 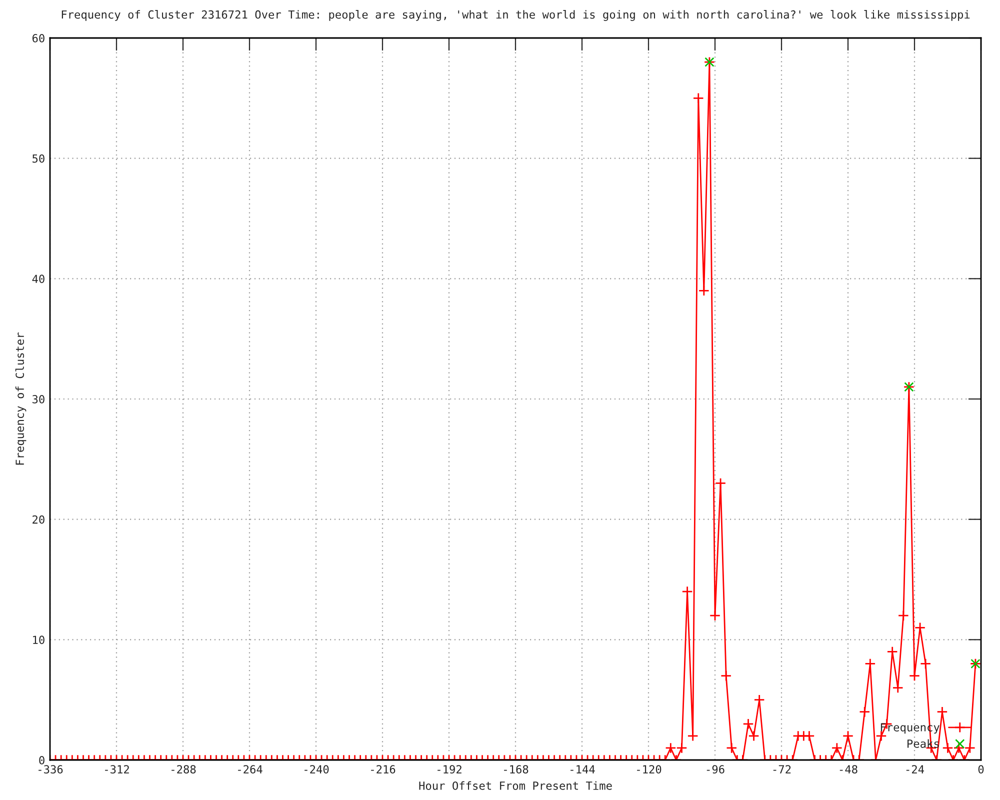 What do you see at coordinates (38, 640) in the screenshot?
I see `y-tick-label: 10` at bounding box center [38, 640].